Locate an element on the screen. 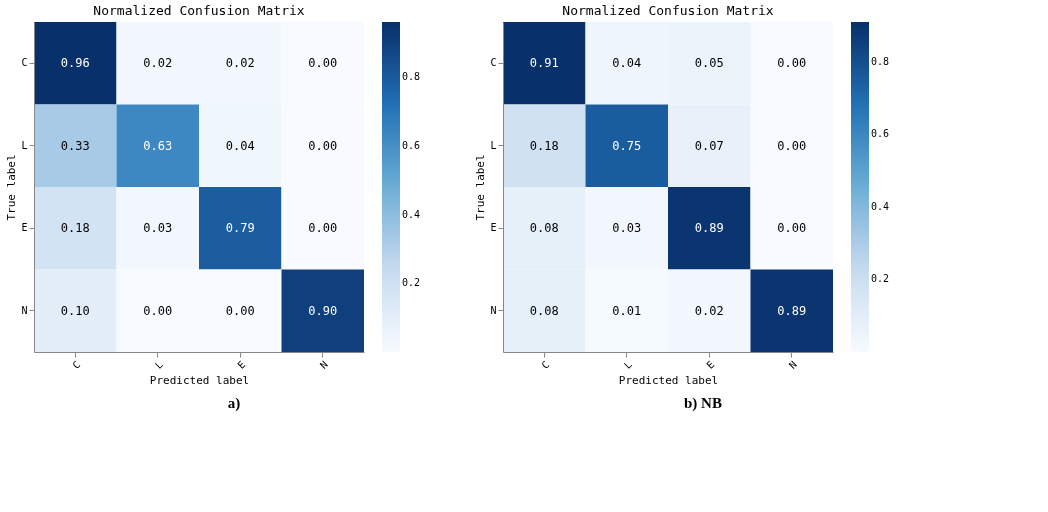  text: a) is located at coordinates (234, 403).